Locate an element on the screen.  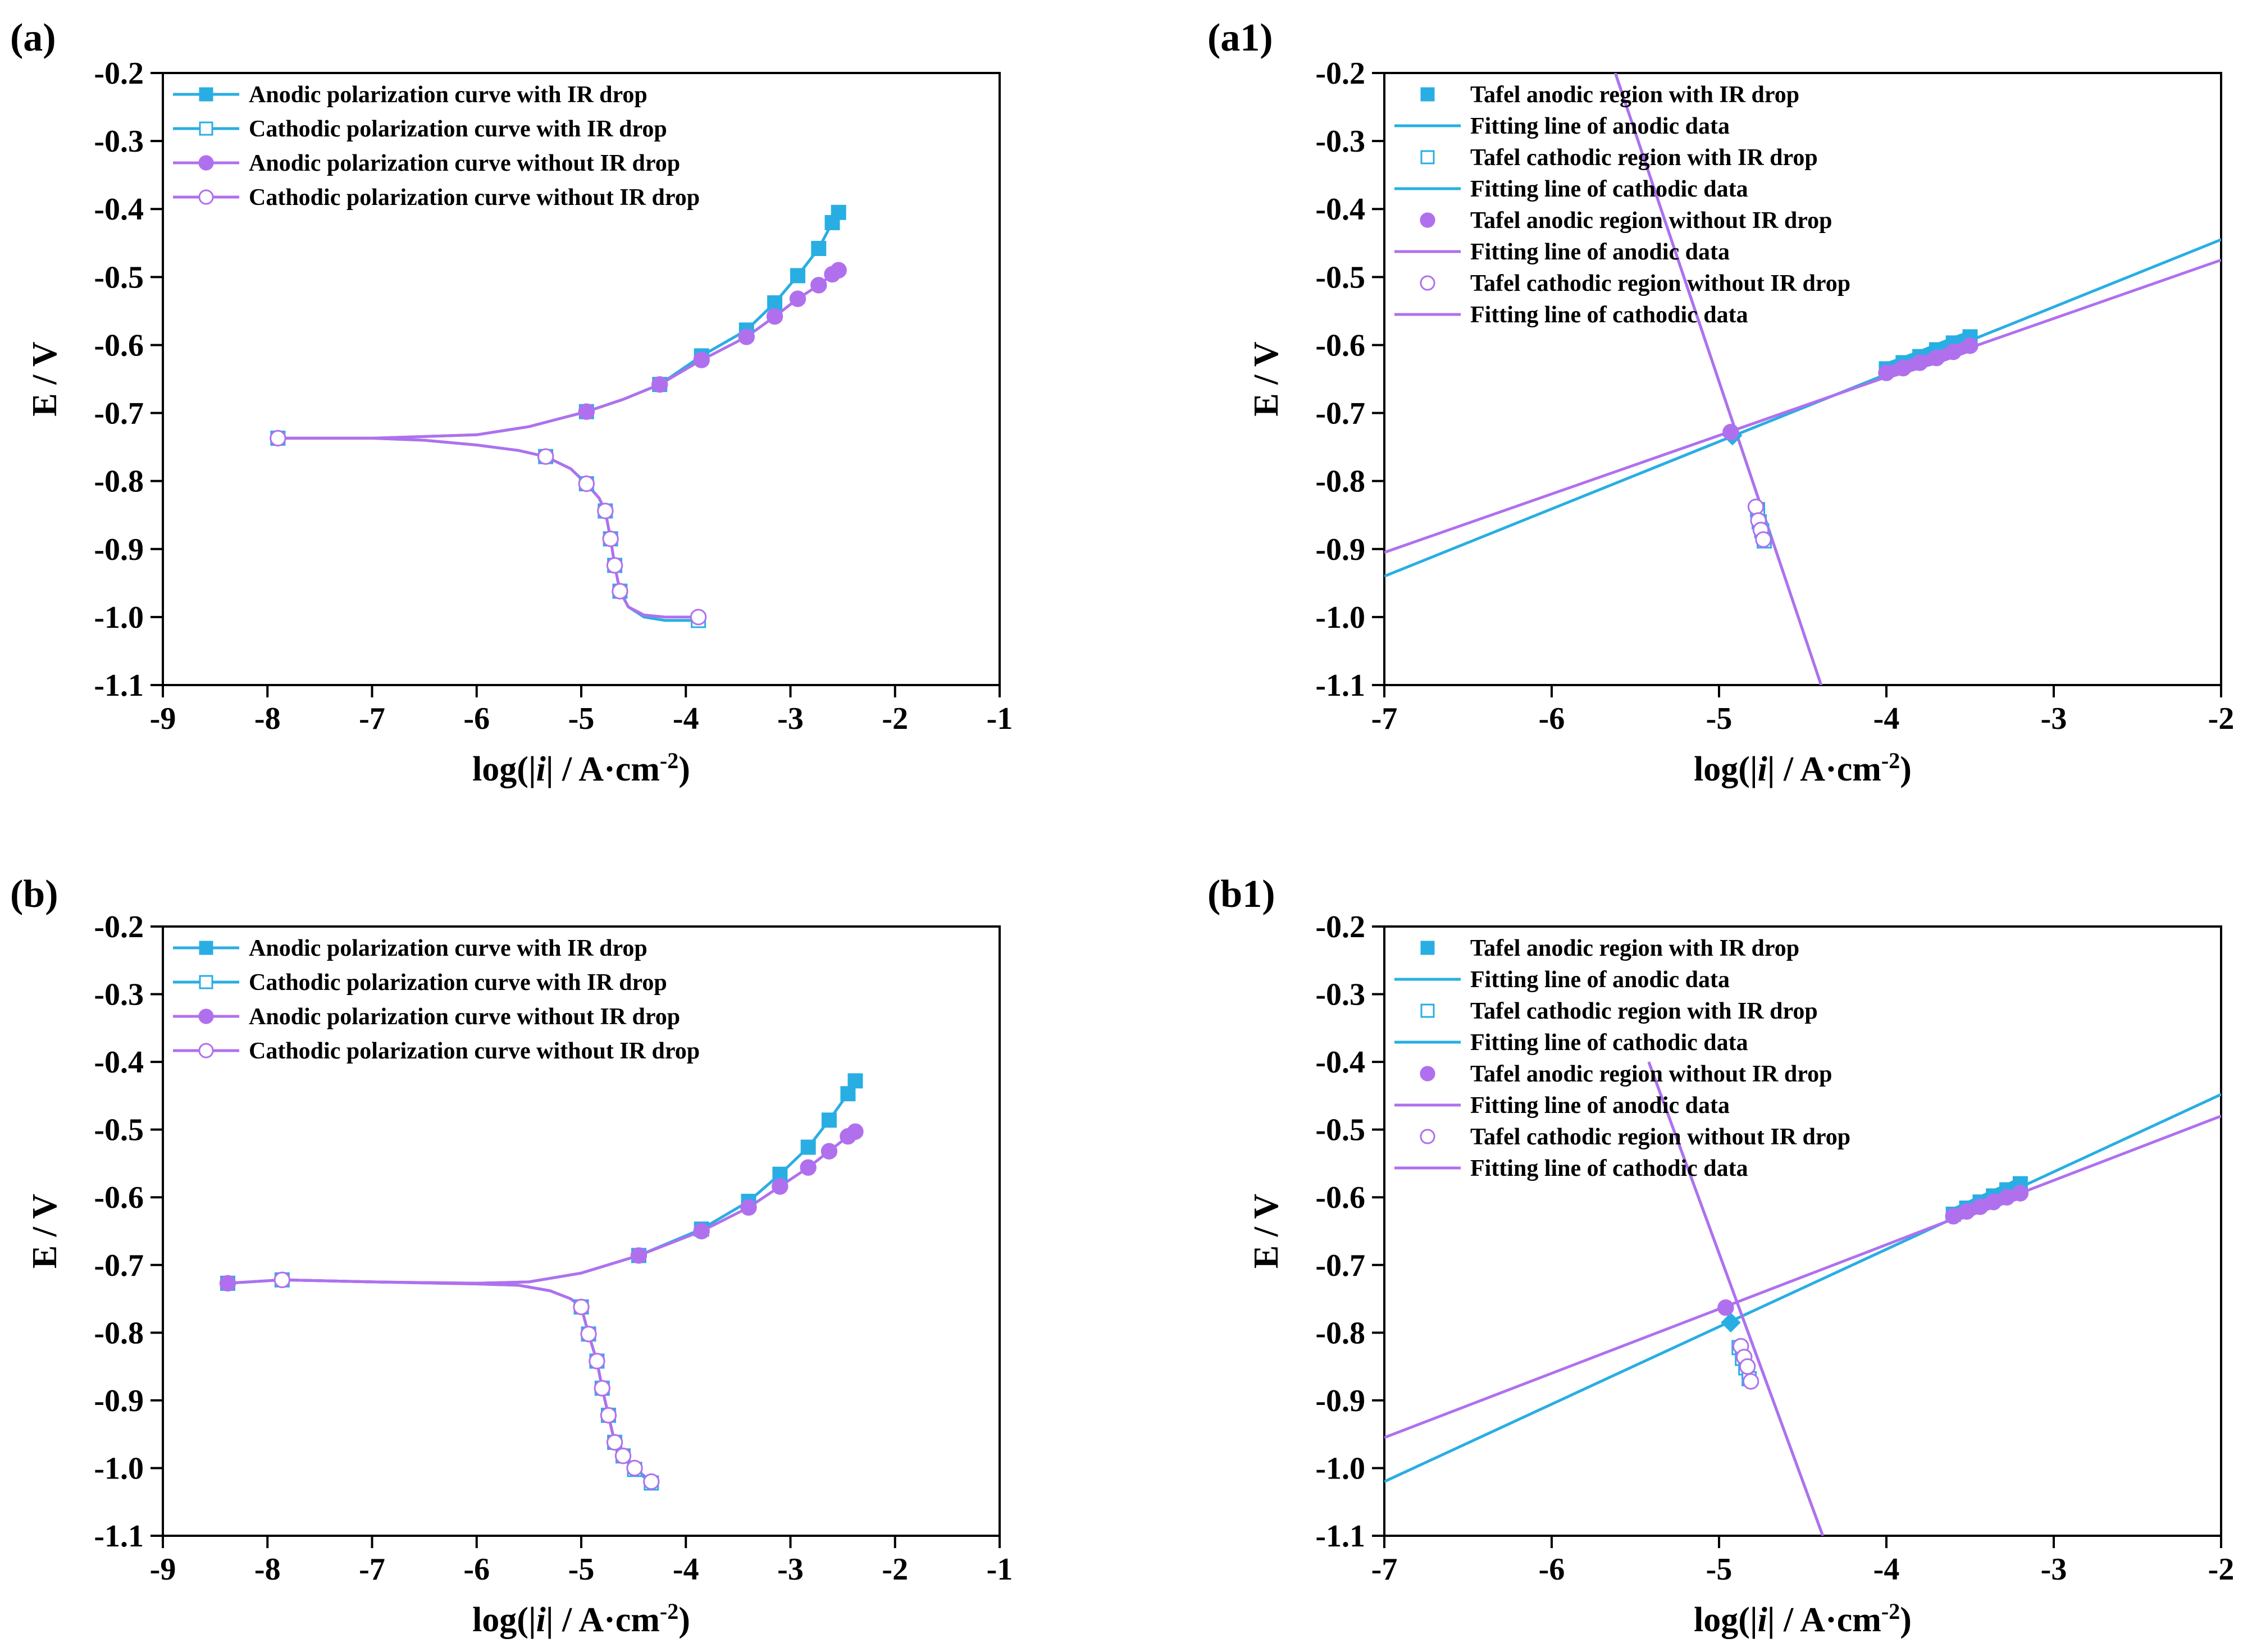
y-axis-label: E / V is located at coordinates (1266, 1231).